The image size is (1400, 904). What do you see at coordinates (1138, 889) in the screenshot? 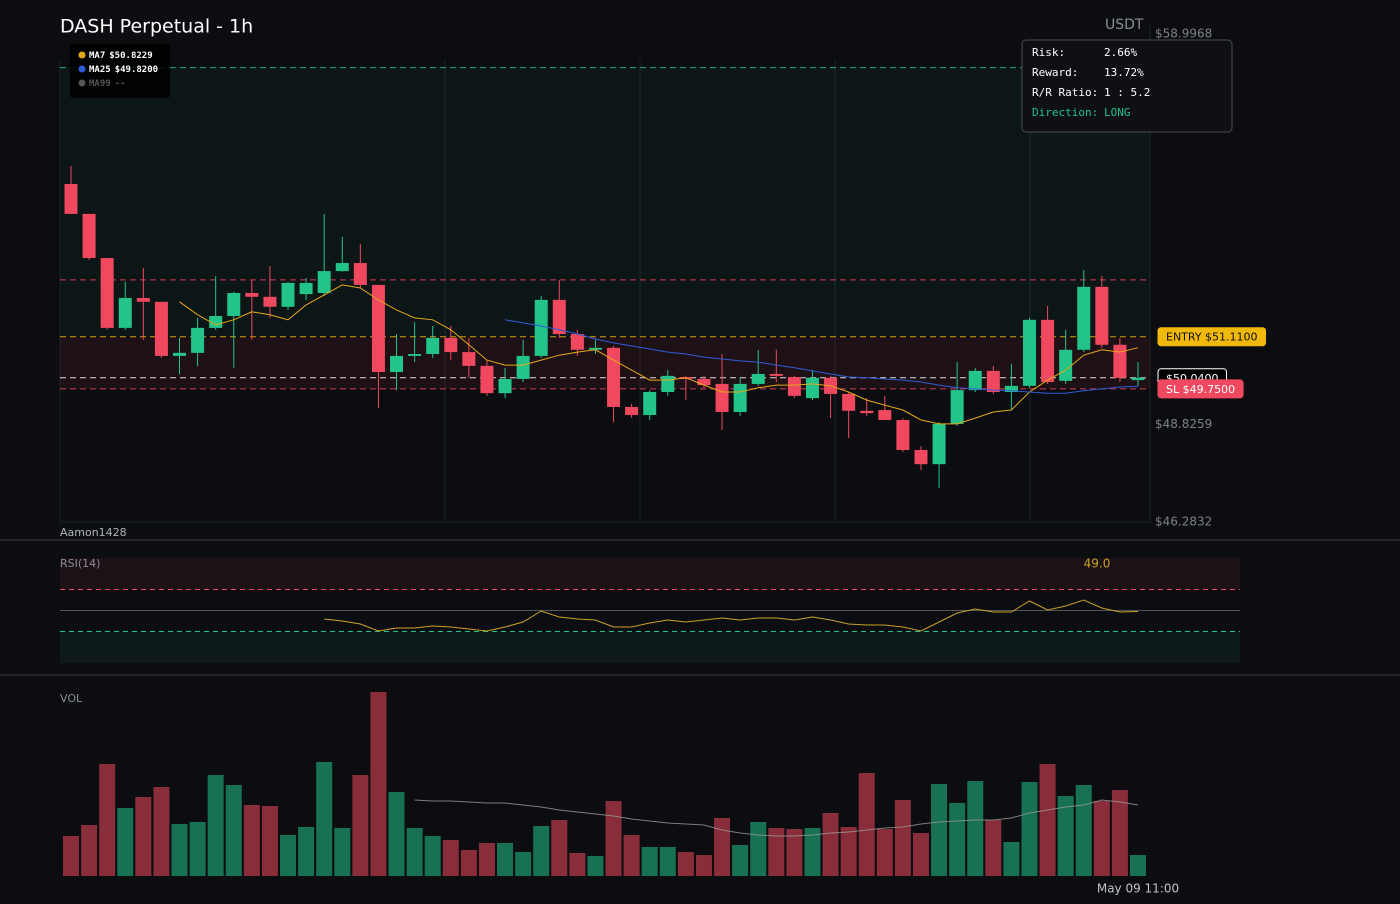
I see `x-tick-label: May 09 11:00` at bounding box center [1138, 889].